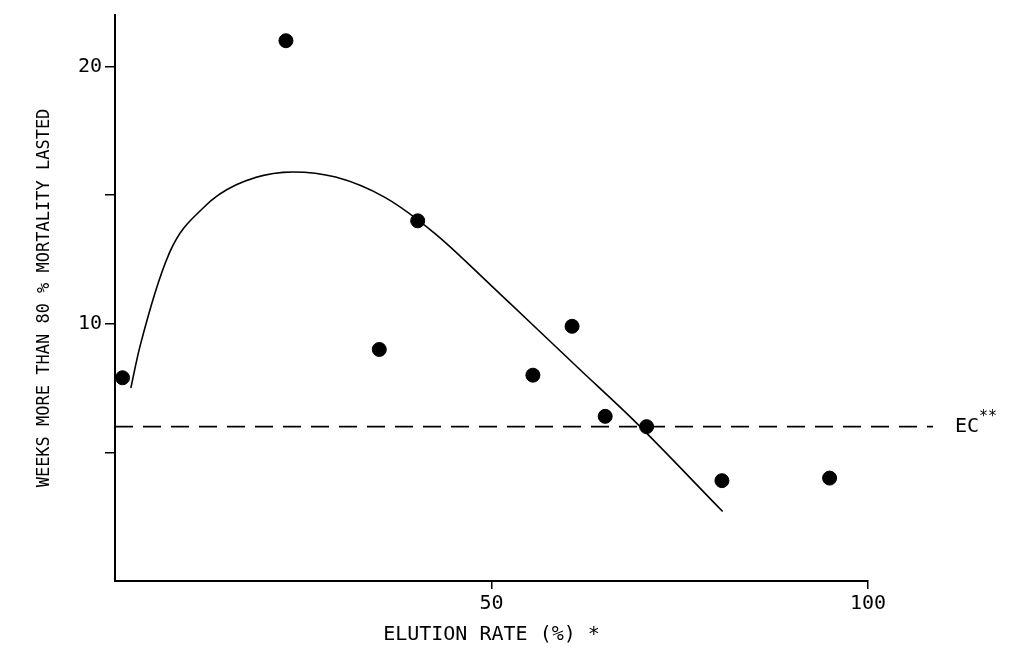  I want to click on x-tick-label: 100, so click(868, 602).